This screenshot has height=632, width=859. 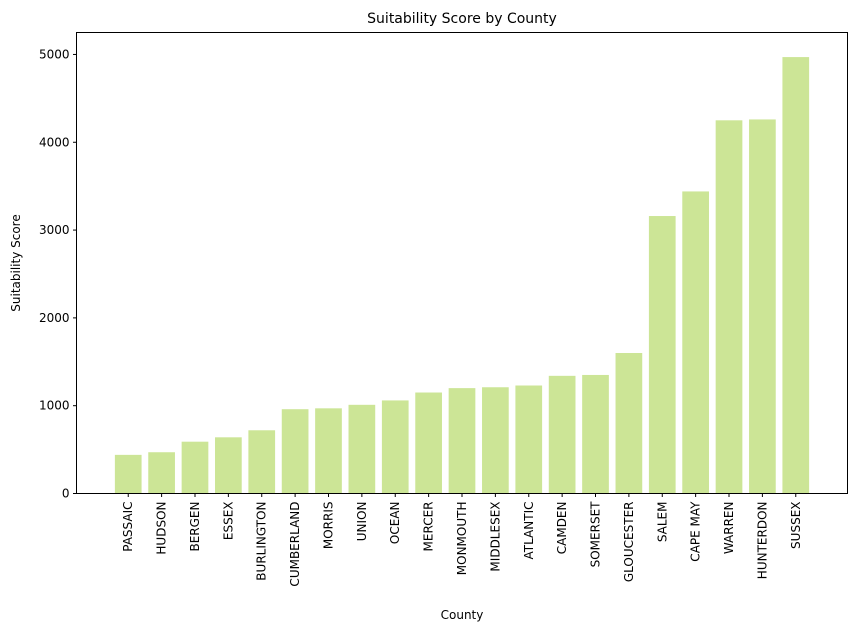 What do you see at coordinates (596, 534) in the screenshot?
I see `x-tick-label: SOMERSET` at bounding box center [596, 534].